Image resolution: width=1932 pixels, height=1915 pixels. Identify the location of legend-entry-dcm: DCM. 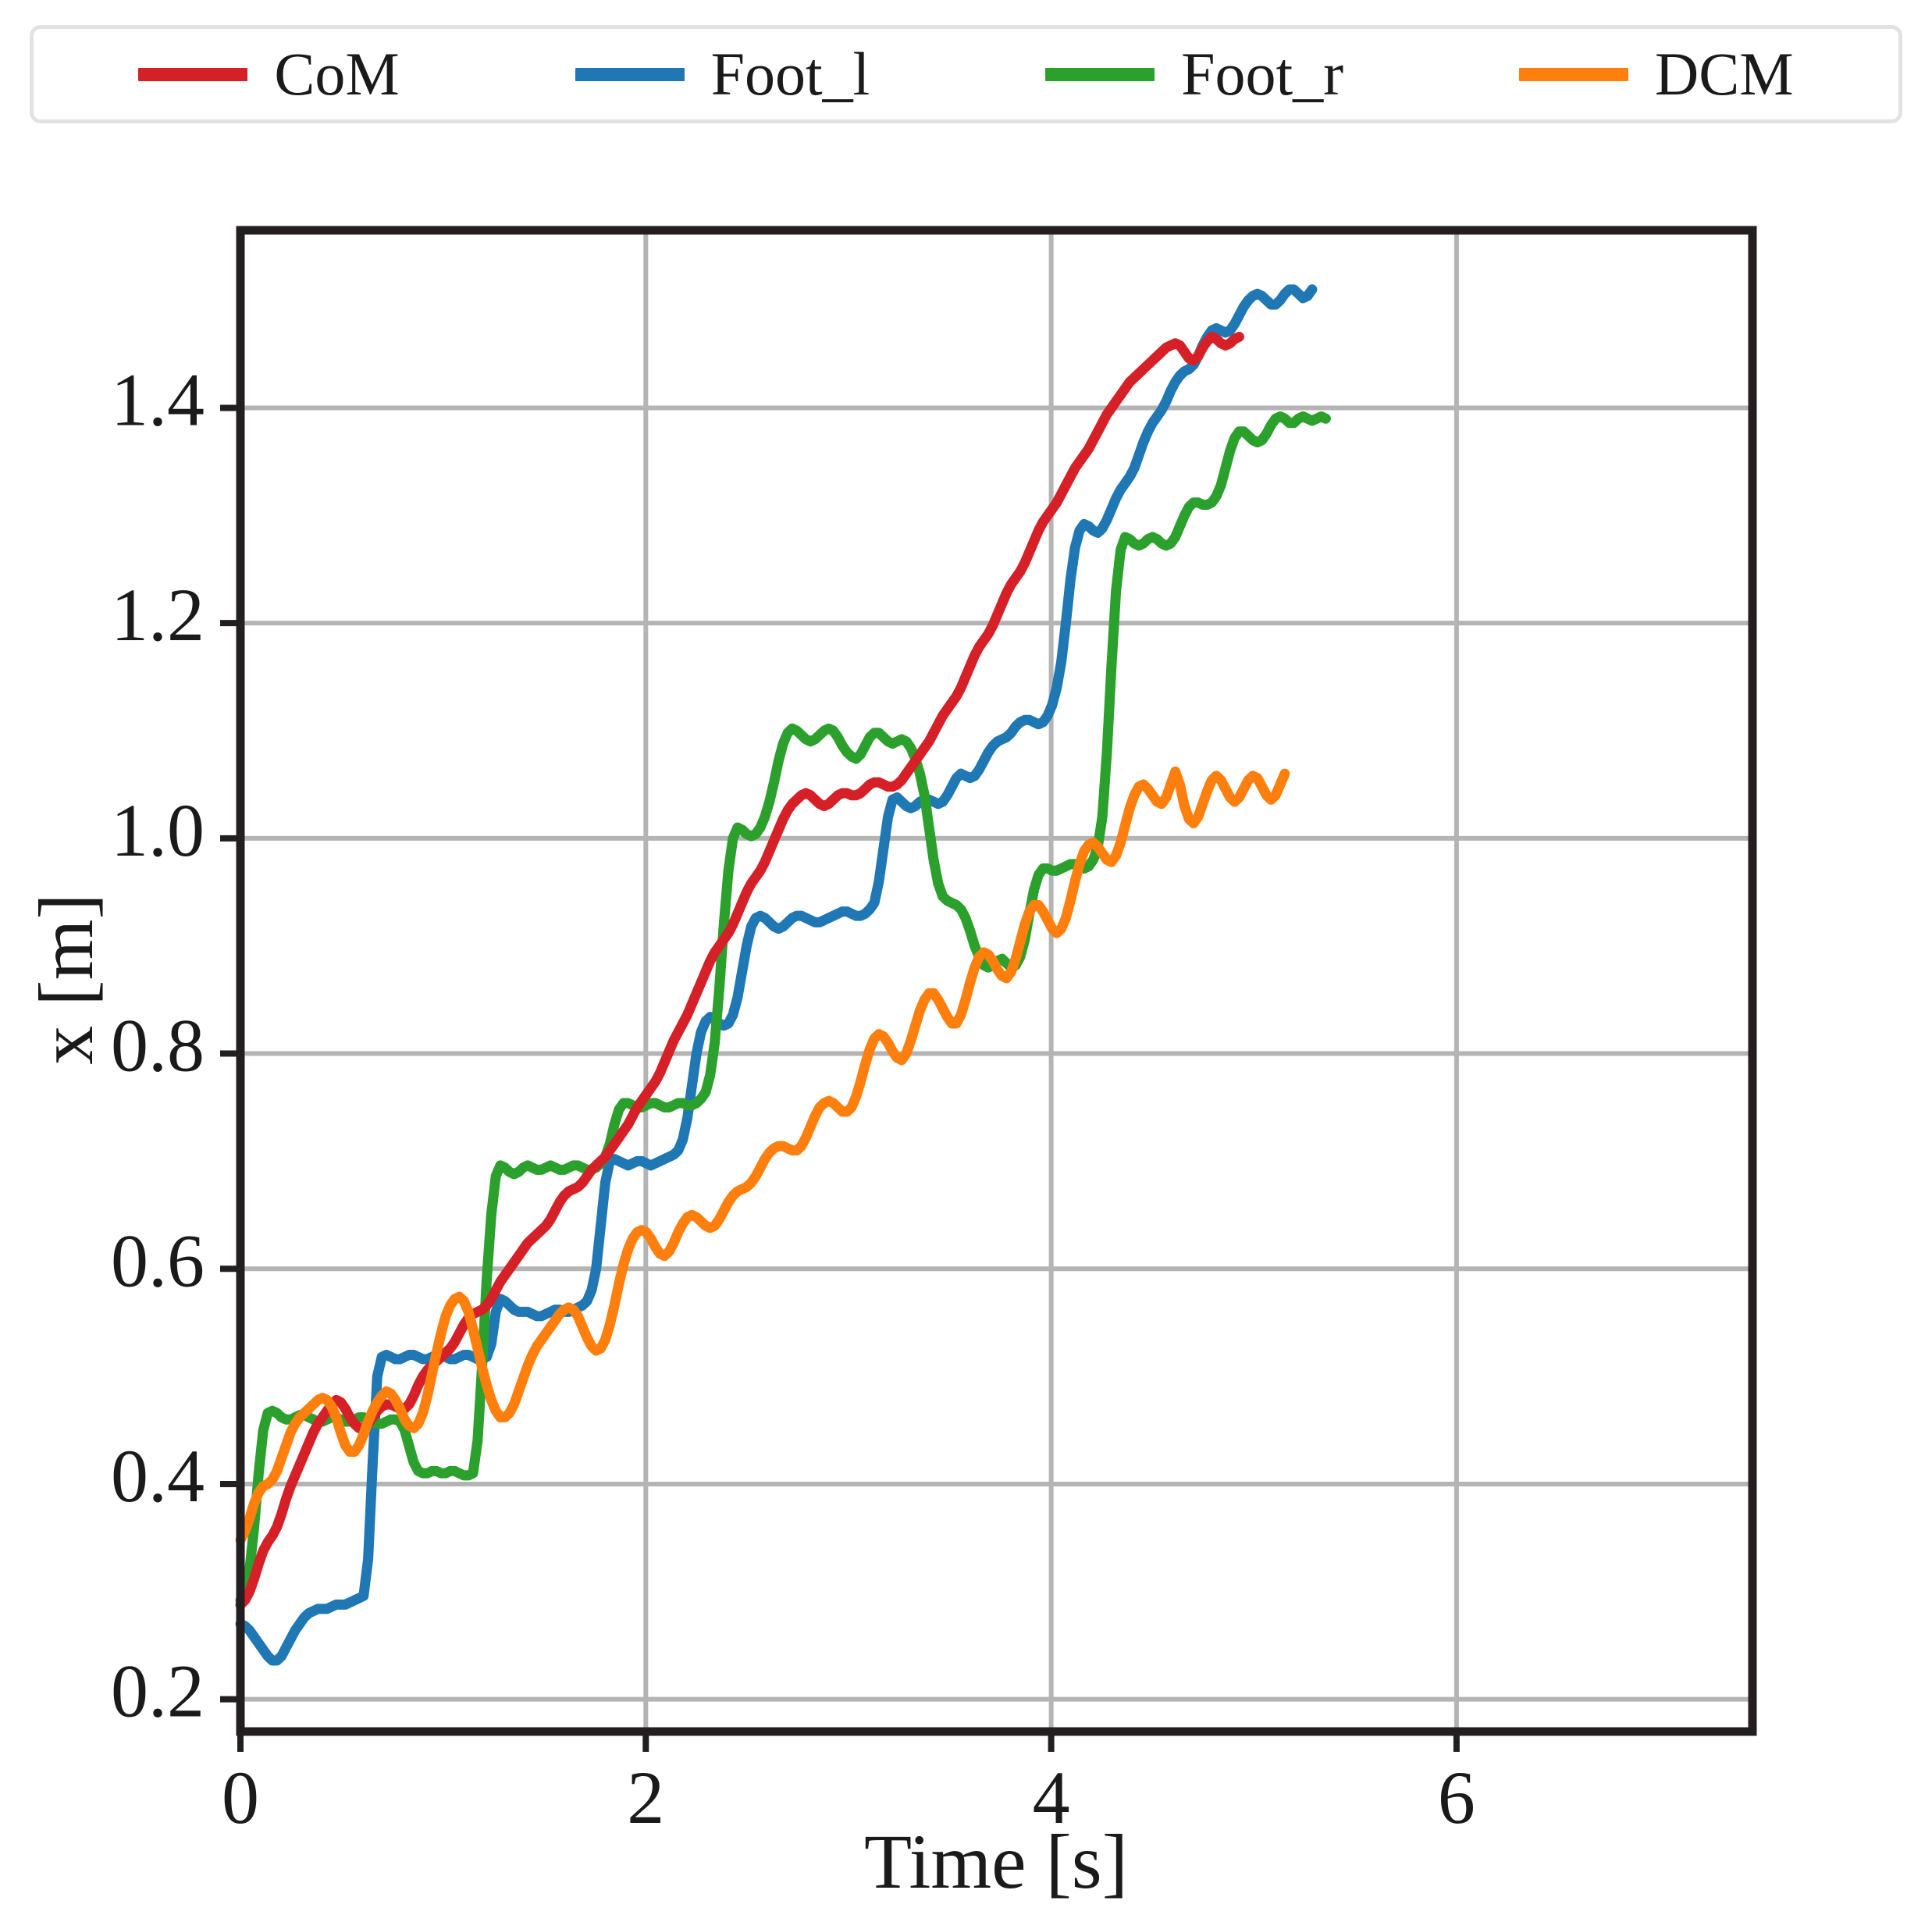
(1656, 74).